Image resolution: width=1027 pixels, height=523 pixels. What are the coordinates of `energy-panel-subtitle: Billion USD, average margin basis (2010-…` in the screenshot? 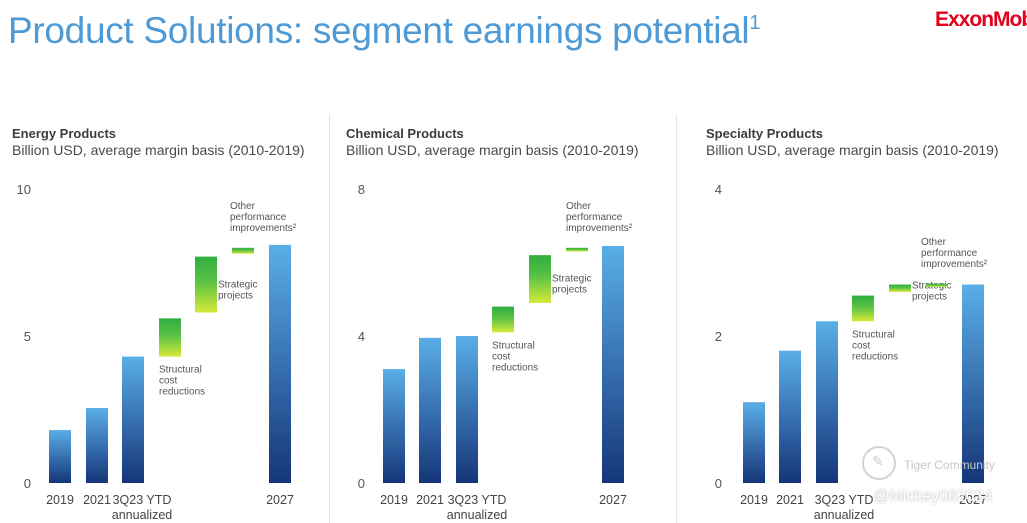 It's located at (158, 150).